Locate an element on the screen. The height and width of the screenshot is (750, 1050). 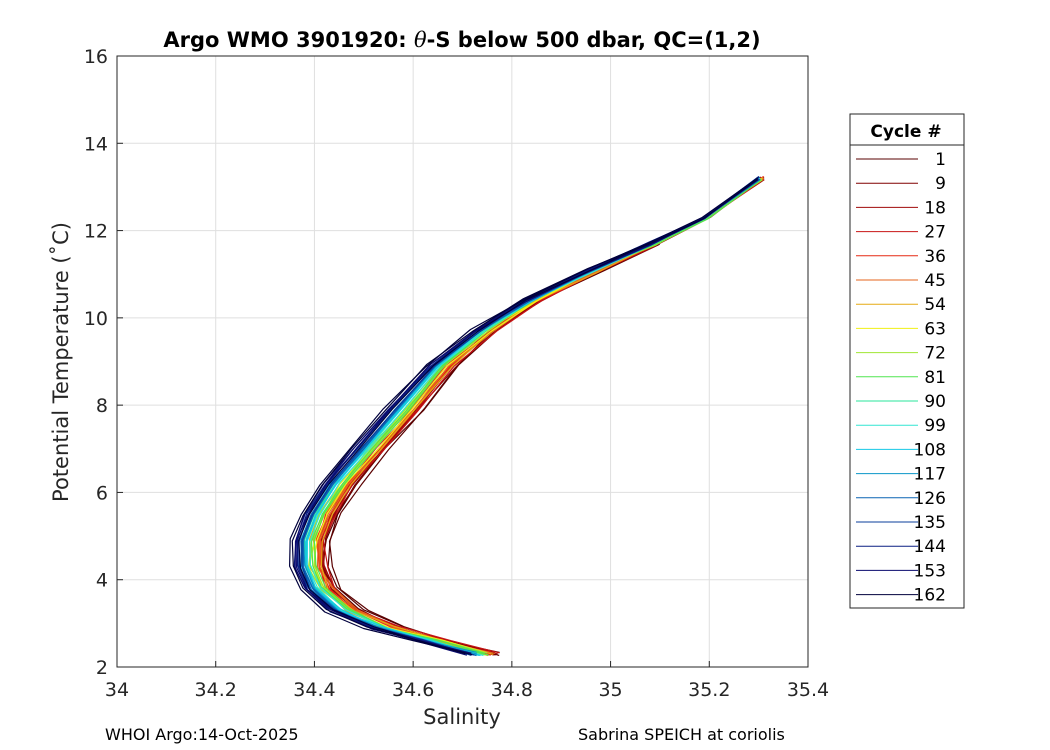
legend-label: 54 is located at coordinates (935, 305).